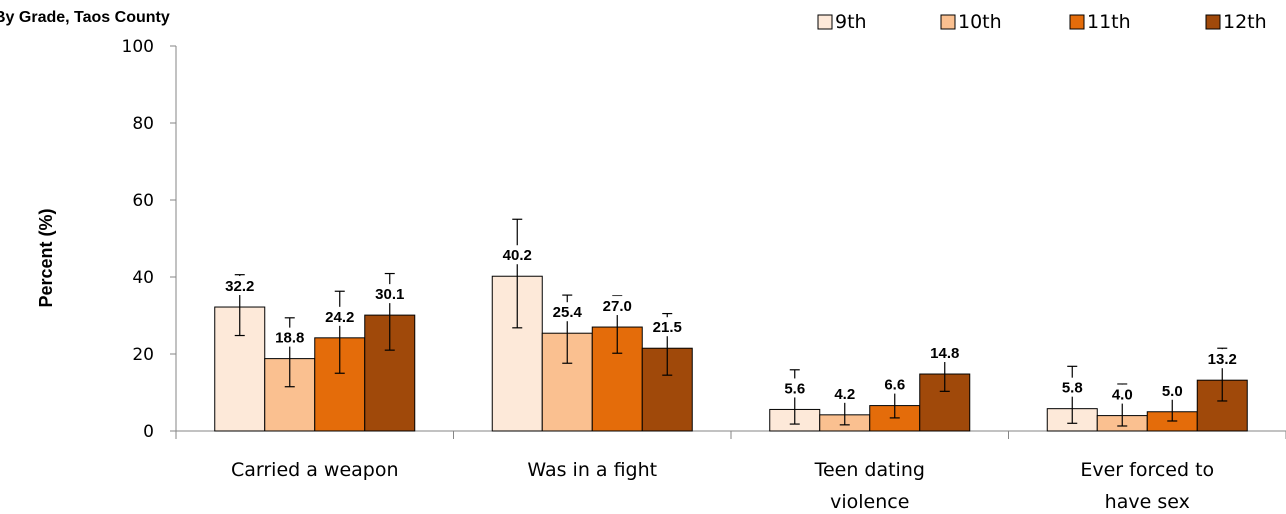 This screenshot has height=514, width=1286. Describe the element at coordinates (143, 278) in the screenshot. I see `y-tick-label: 40` at that location.